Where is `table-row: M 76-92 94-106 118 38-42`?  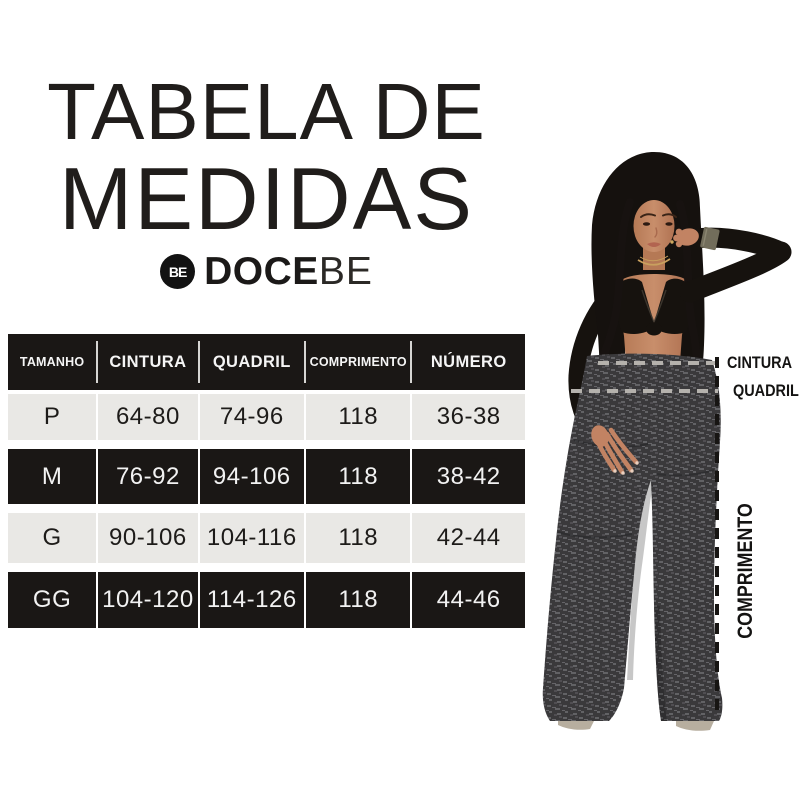 table-row: M 76-92 94-106 118 38-42 is located at coordinates (266, 476).